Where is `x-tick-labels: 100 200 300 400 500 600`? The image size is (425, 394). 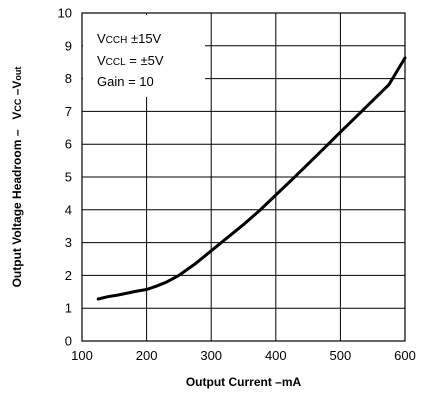 x-tick-labels: 100 200 300 400 500 600 is located at coordinates (243, 355).